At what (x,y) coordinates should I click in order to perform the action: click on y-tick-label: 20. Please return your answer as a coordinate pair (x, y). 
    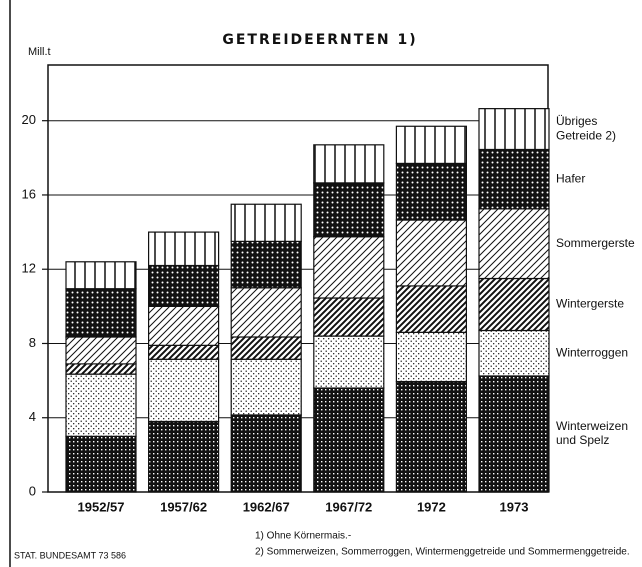
    Looking at the image, I should click on (29, 119).